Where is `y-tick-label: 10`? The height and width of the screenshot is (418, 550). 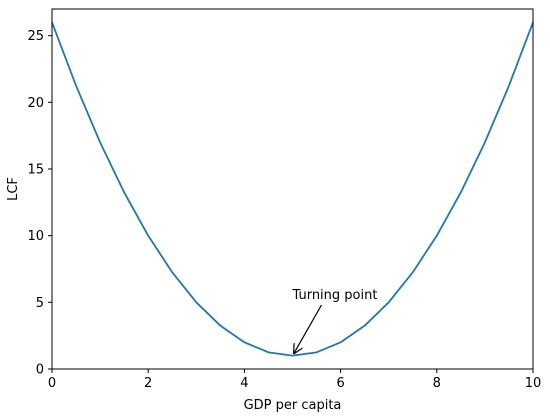 y-tick-label: 10 is located at coordinates (35, 236).